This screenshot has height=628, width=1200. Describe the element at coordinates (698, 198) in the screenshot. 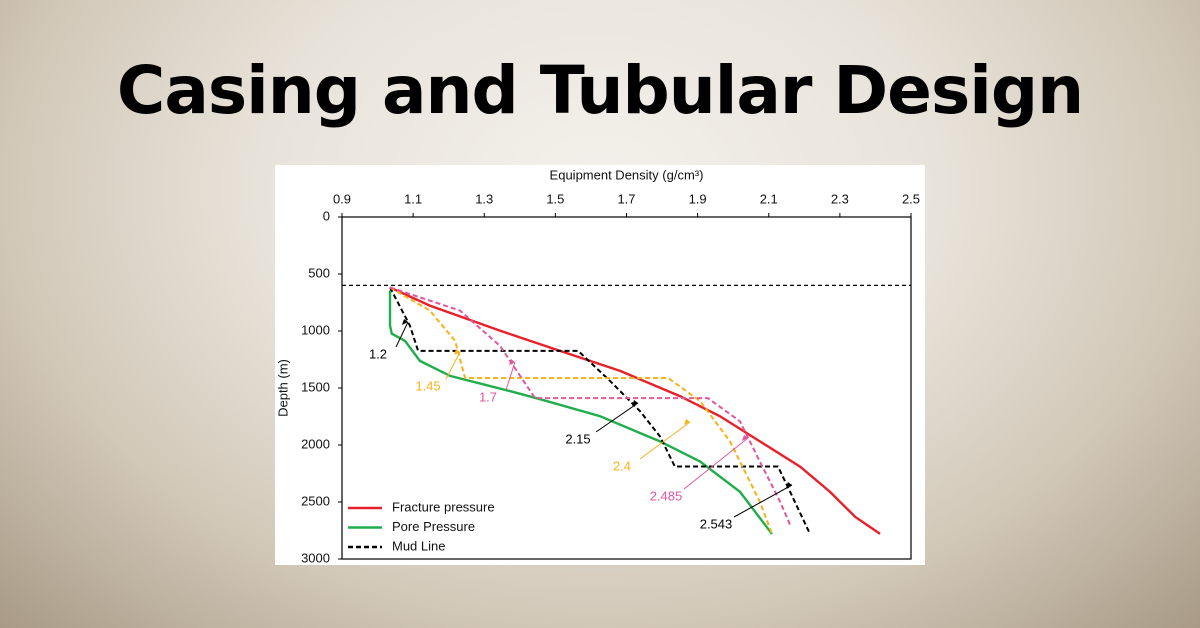

I see `x-tick-label: 1.9` at that location.